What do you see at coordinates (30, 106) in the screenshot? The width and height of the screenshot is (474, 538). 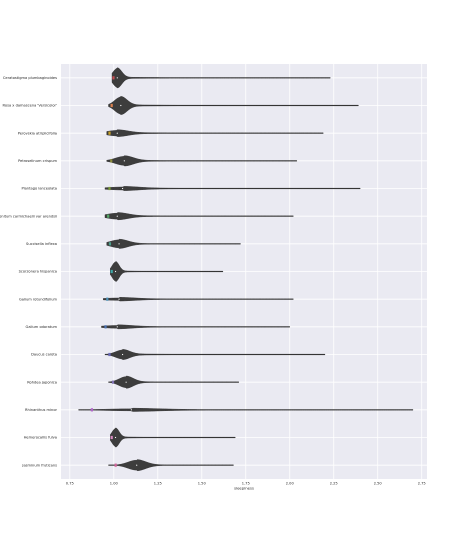 I see `category-label: Rosa x damascena 'Versicolor'` at bounding box center [30, 106].